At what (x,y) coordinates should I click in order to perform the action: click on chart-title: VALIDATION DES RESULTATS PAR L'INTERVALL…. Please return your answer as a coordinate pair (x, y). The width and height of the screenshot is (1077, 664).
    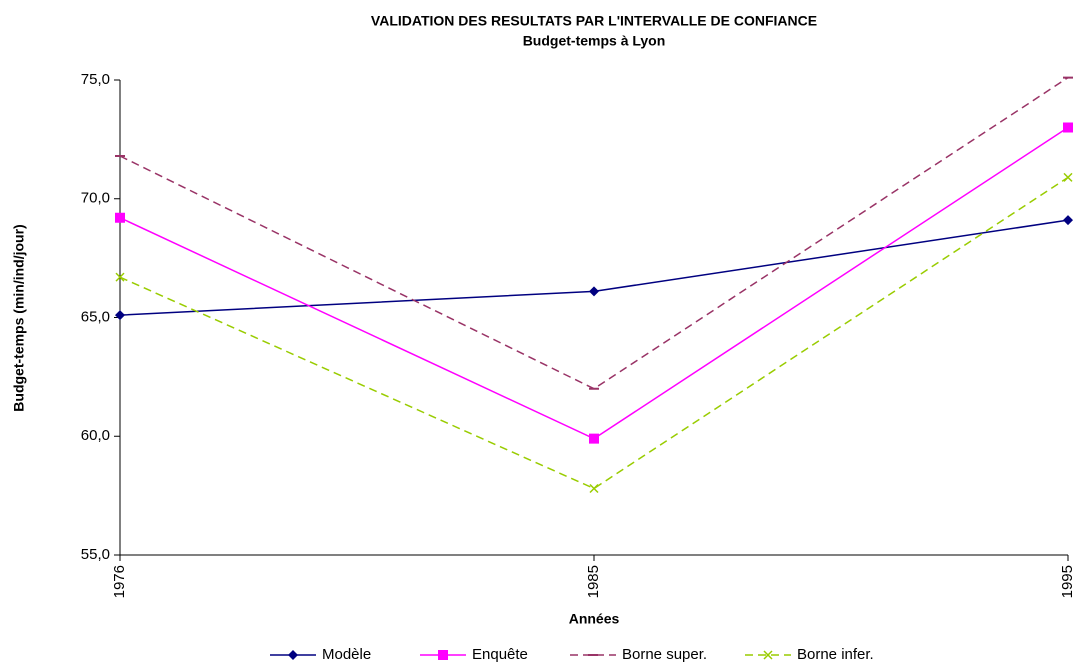
    Looking at the image, I should click on (594, 21).